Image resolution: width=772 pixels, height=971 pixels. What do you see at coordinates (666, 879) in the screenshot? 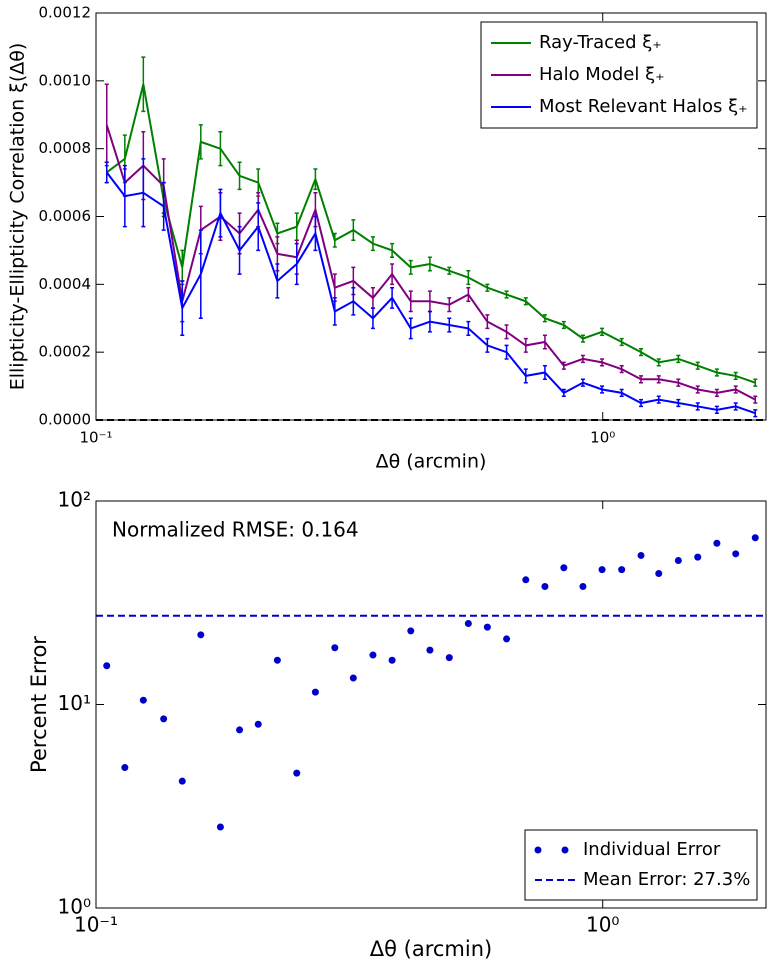
I see `legend-label: Mean Error: 27.3%` at bounding box center [666, 879].